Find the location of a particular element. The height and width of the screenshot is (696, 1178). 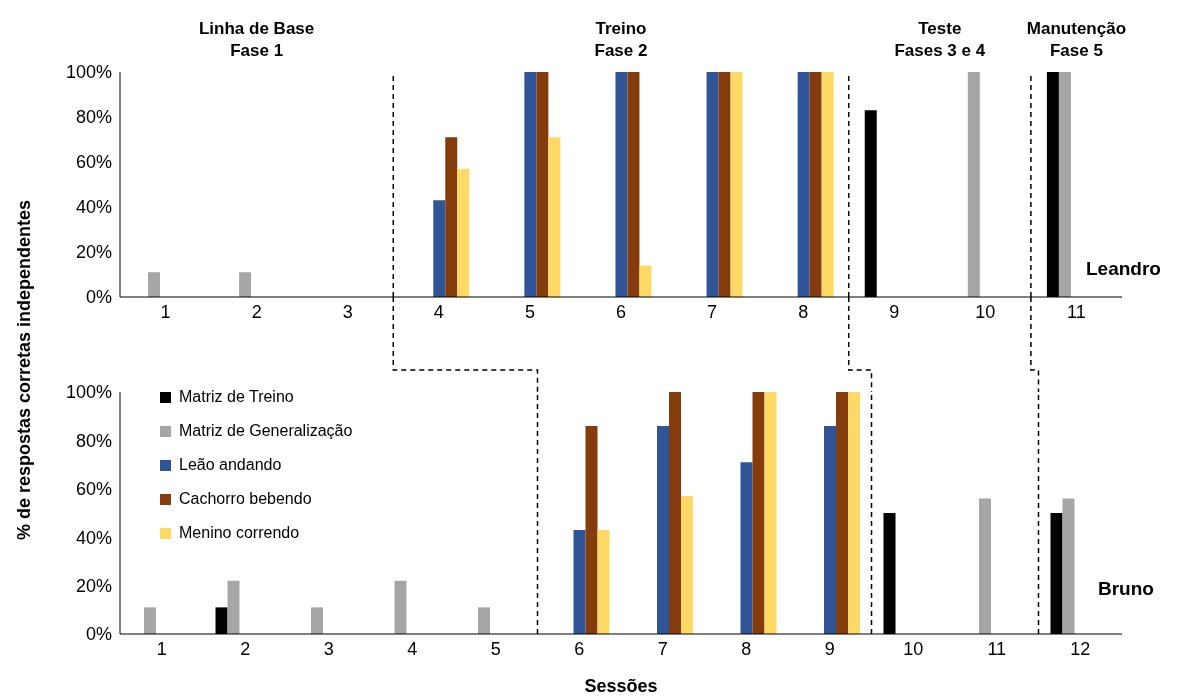

legend-label: Leão andando is located at coordinates (230, 465).